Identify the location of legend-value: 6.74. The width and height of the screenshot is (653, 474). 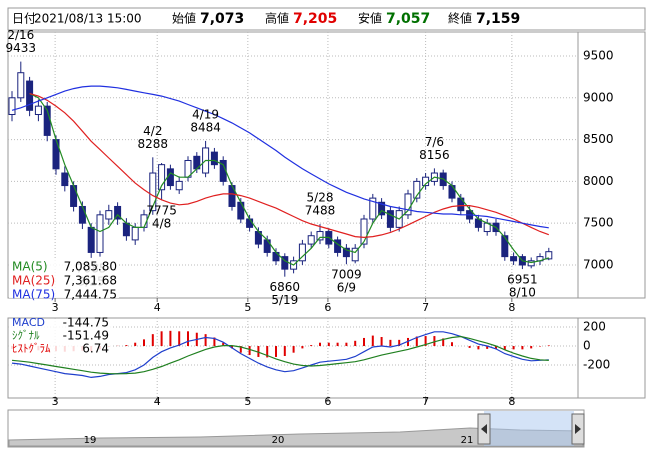
(95, 349).